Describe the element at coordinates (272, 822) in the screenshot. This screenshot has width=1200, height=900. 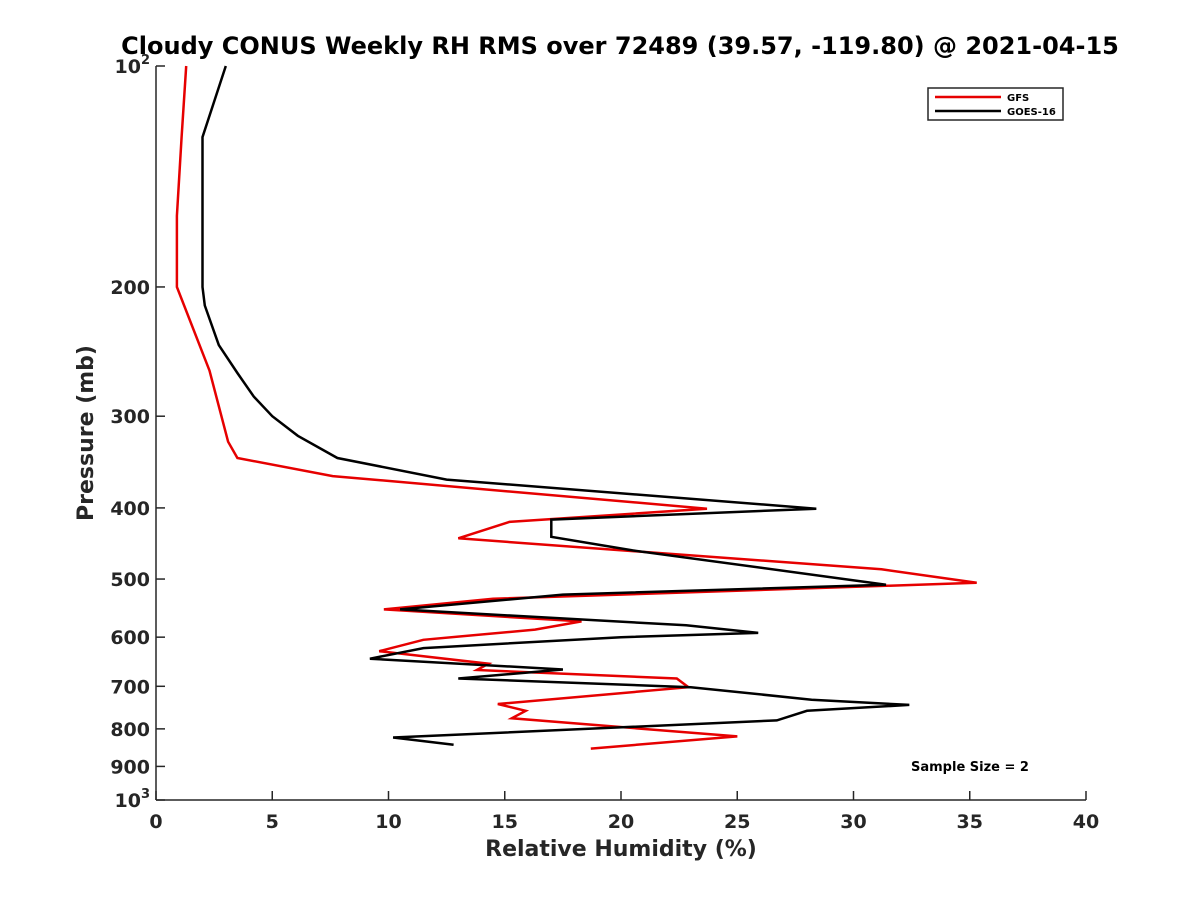
I see `x-tick-label: 5` at that location.